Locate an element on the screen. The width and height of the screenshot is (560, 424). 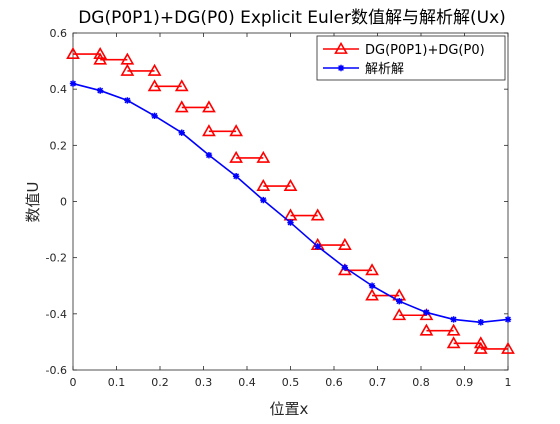
legend-label-analytic: 解析解 is located at coordinates (384, 69).